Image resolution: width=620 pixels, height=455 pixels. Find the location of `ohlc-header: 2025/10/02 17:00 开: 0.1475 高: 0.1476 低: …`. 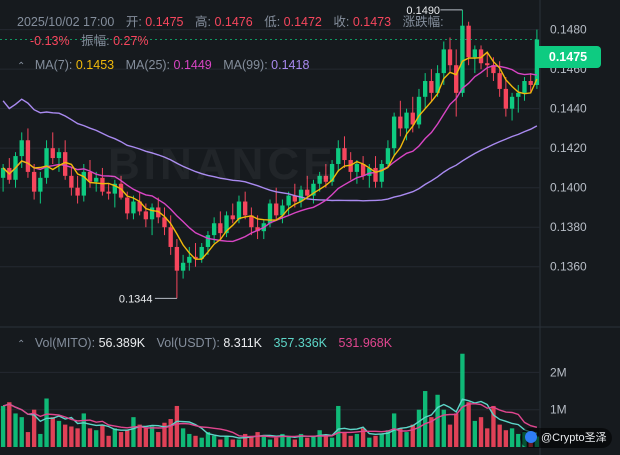

ohlc-header: 2025/10/02 17:00 开: 0.1475 高: 0.1476 低: … is located at coordinates (230, 20).